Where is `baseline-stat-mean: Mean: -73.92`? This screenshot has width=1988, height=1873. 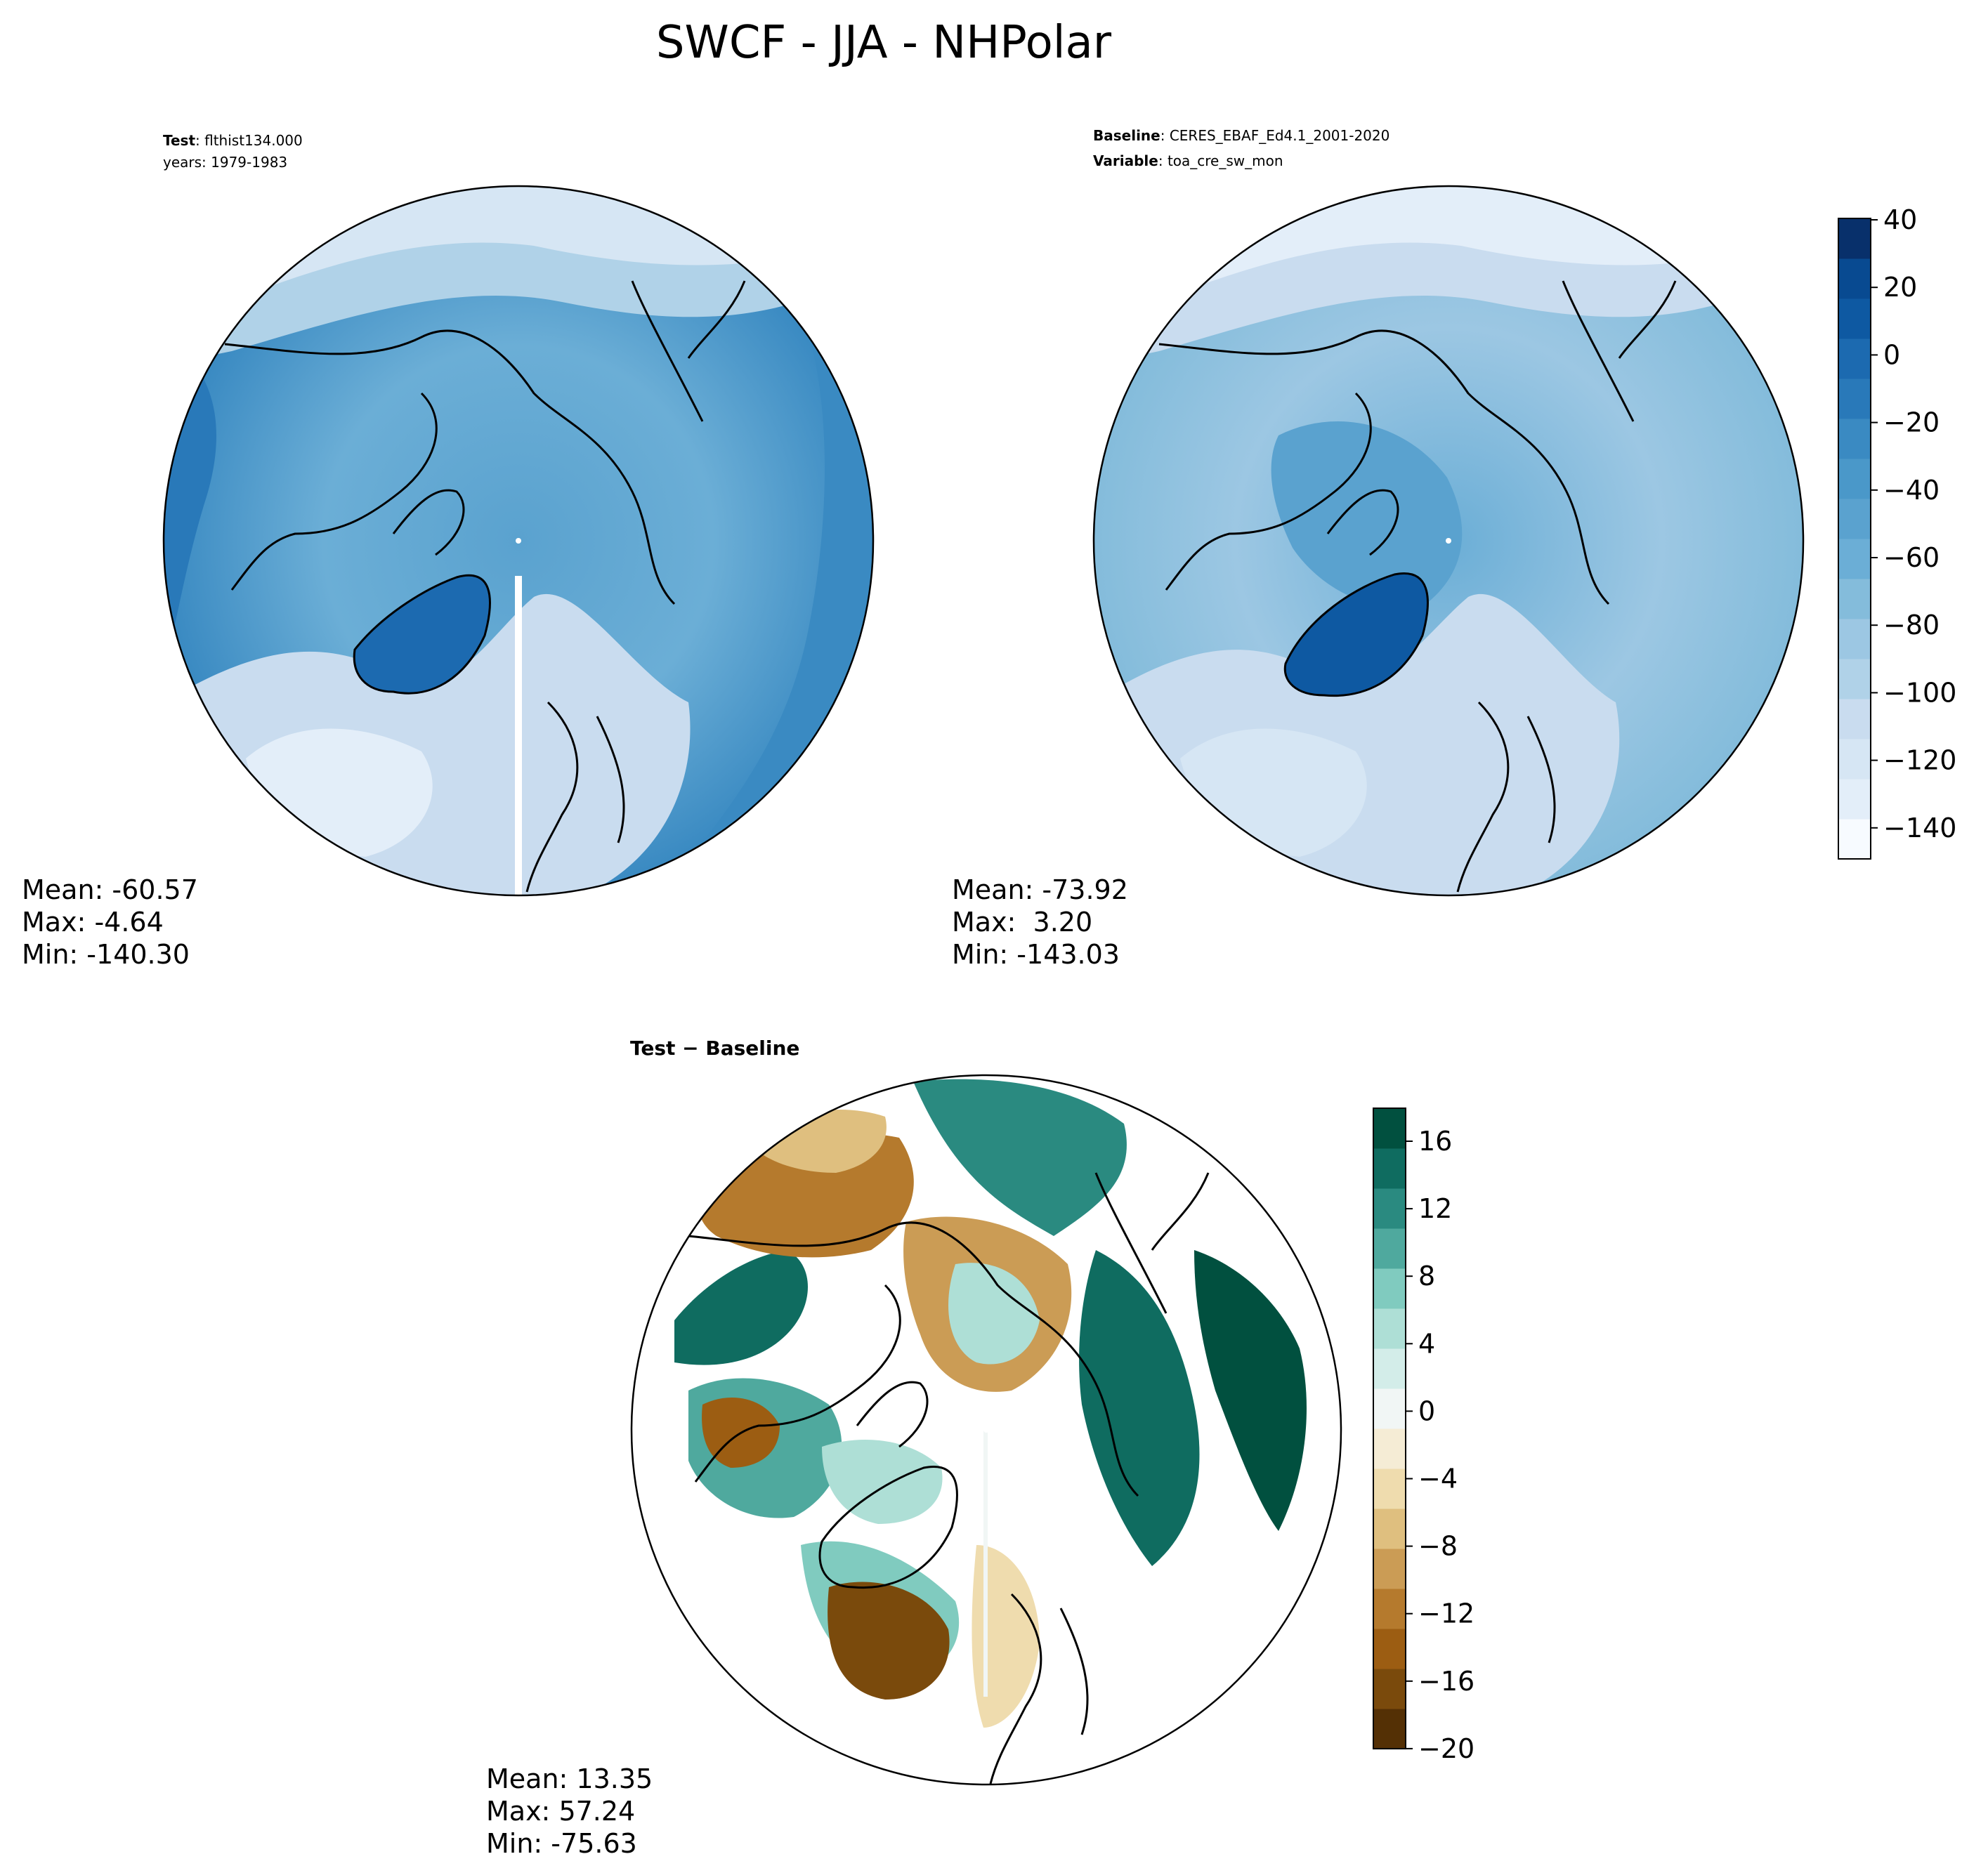 baseline-stat-mean: Mean: -73.92 is located at coordinates (1040, 889).